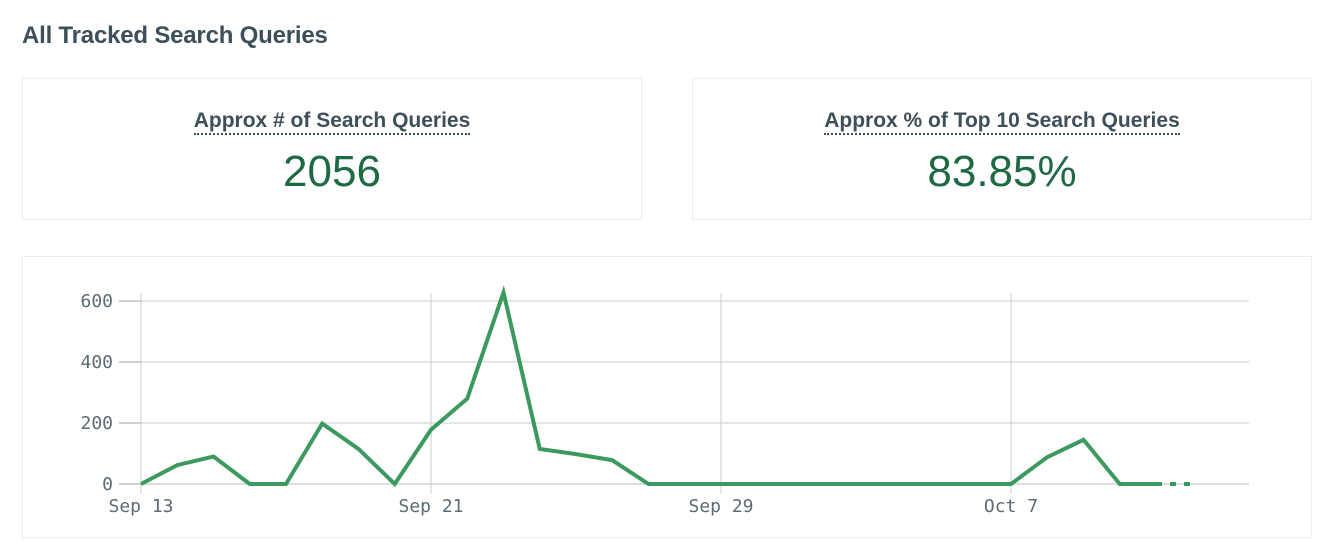 Image resolution: width=1338 pixels, height=551 pixels. Describe the element at coordinates (96, 301) in the screenshot. I see `y-tick-label: 600` at that location.